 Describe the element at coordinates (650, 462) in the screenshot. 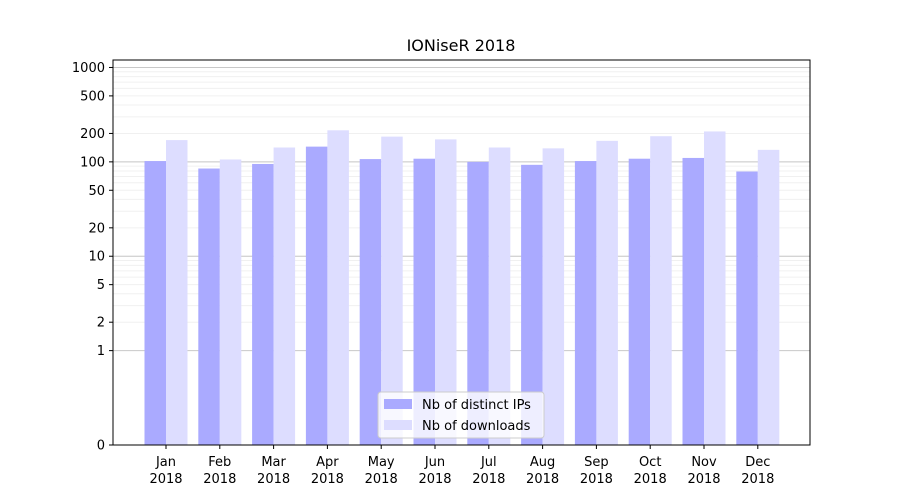

I see `x-tick-label-month: Oct` at that location.